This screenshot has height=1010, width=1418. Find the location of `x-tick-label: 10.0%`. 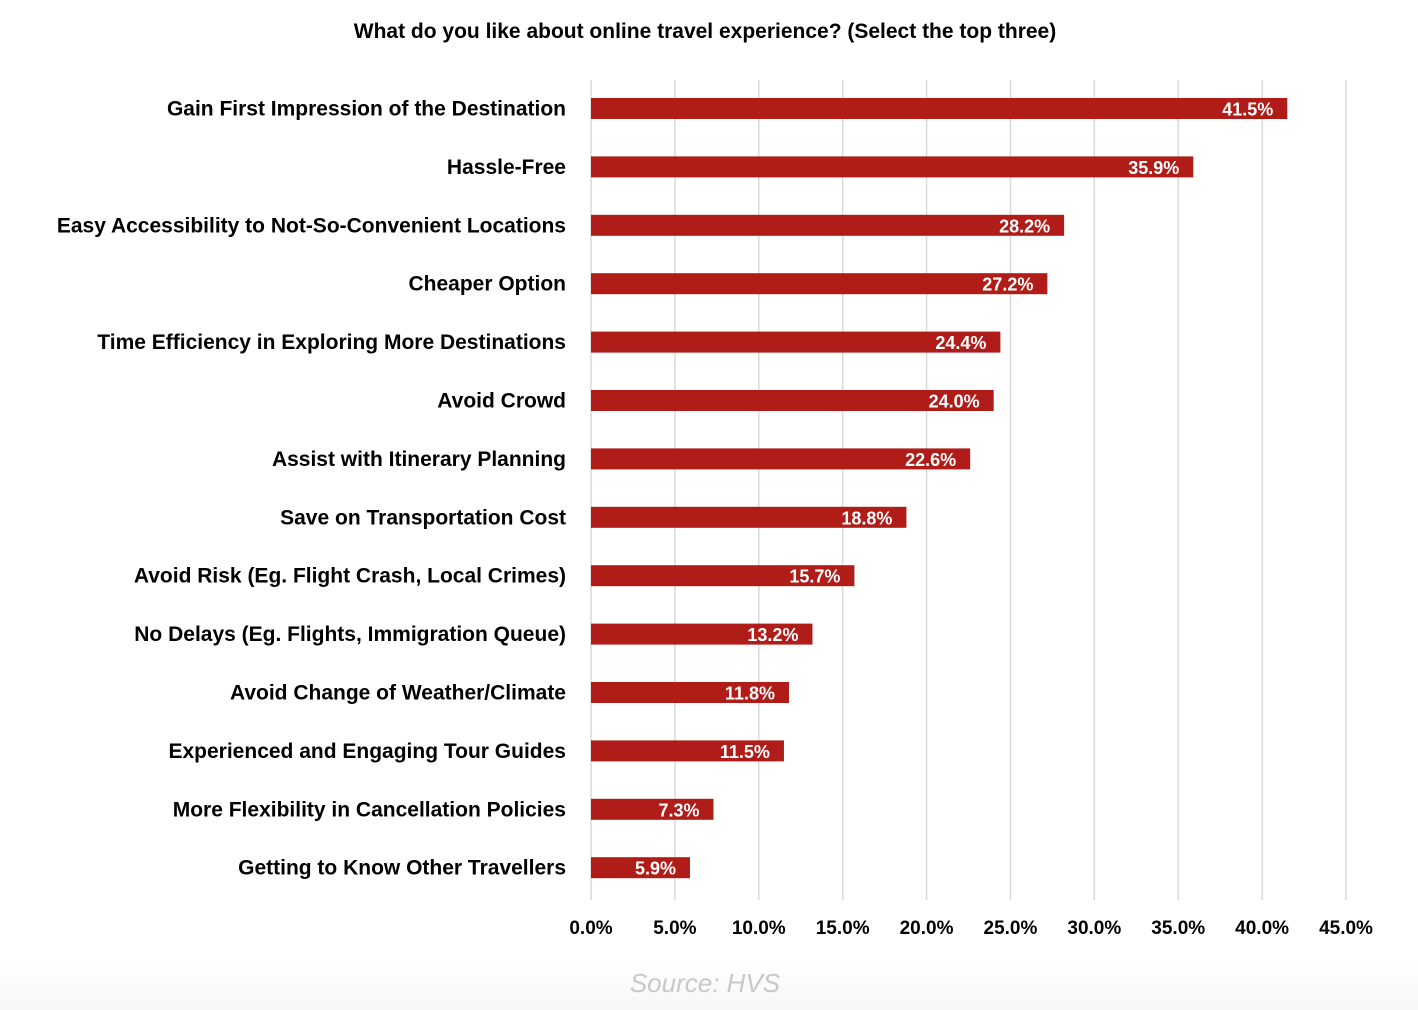

x-tick-label: 10.0% is located at coordinates (759, 928).